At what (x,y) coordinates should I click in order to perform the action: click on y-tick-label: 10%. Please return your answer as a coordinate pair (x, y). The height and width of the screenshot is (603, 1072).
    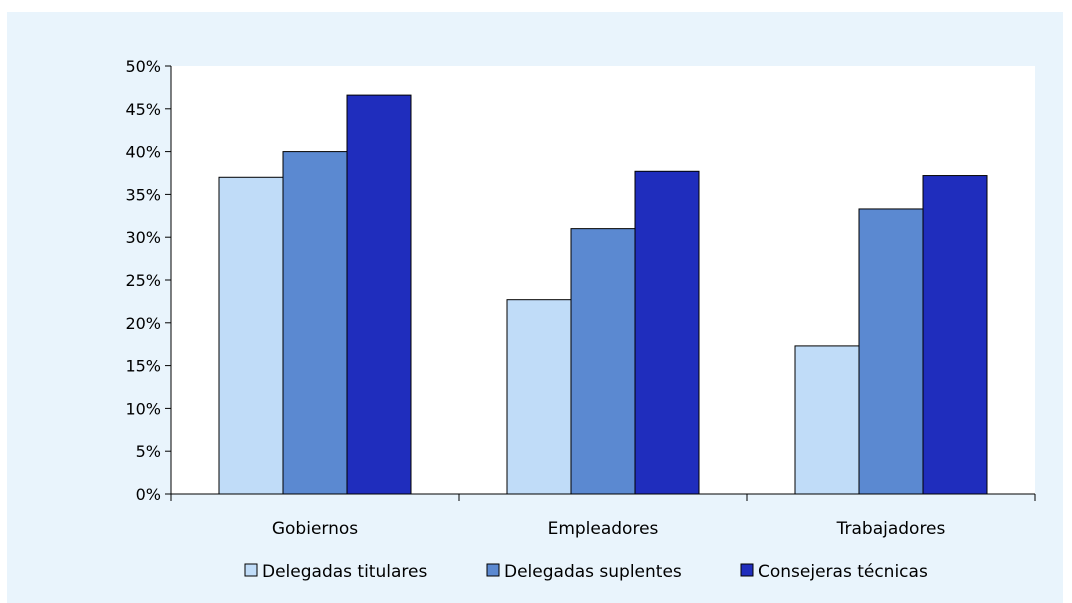
    Looking at the image, I should click on (143, 408).